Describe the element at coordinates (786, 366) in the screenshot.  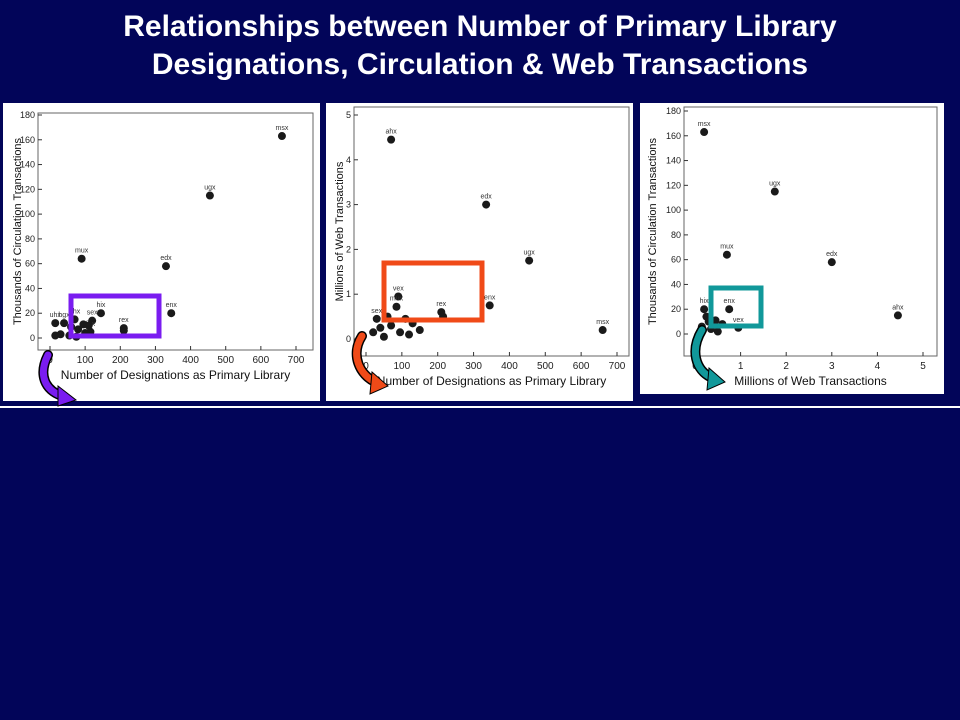
I see `x-tick-label: 2` at that location.